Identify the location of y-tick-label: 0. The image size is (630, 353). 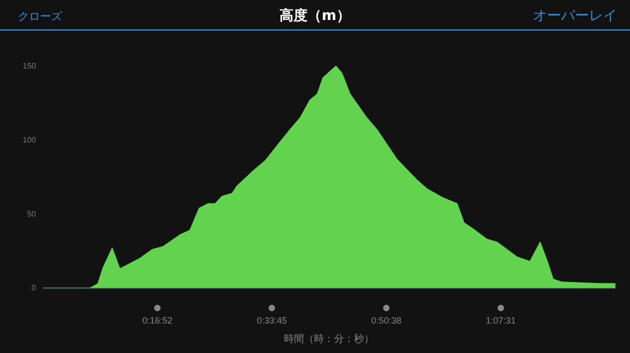
(34, 288).